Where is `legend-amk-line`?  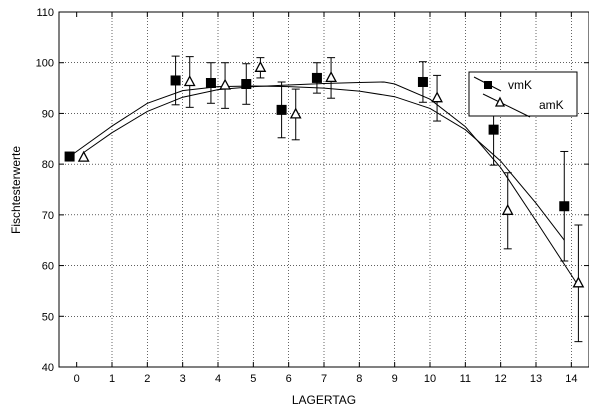 legend-amk-line is located at coordinates (506, 105).